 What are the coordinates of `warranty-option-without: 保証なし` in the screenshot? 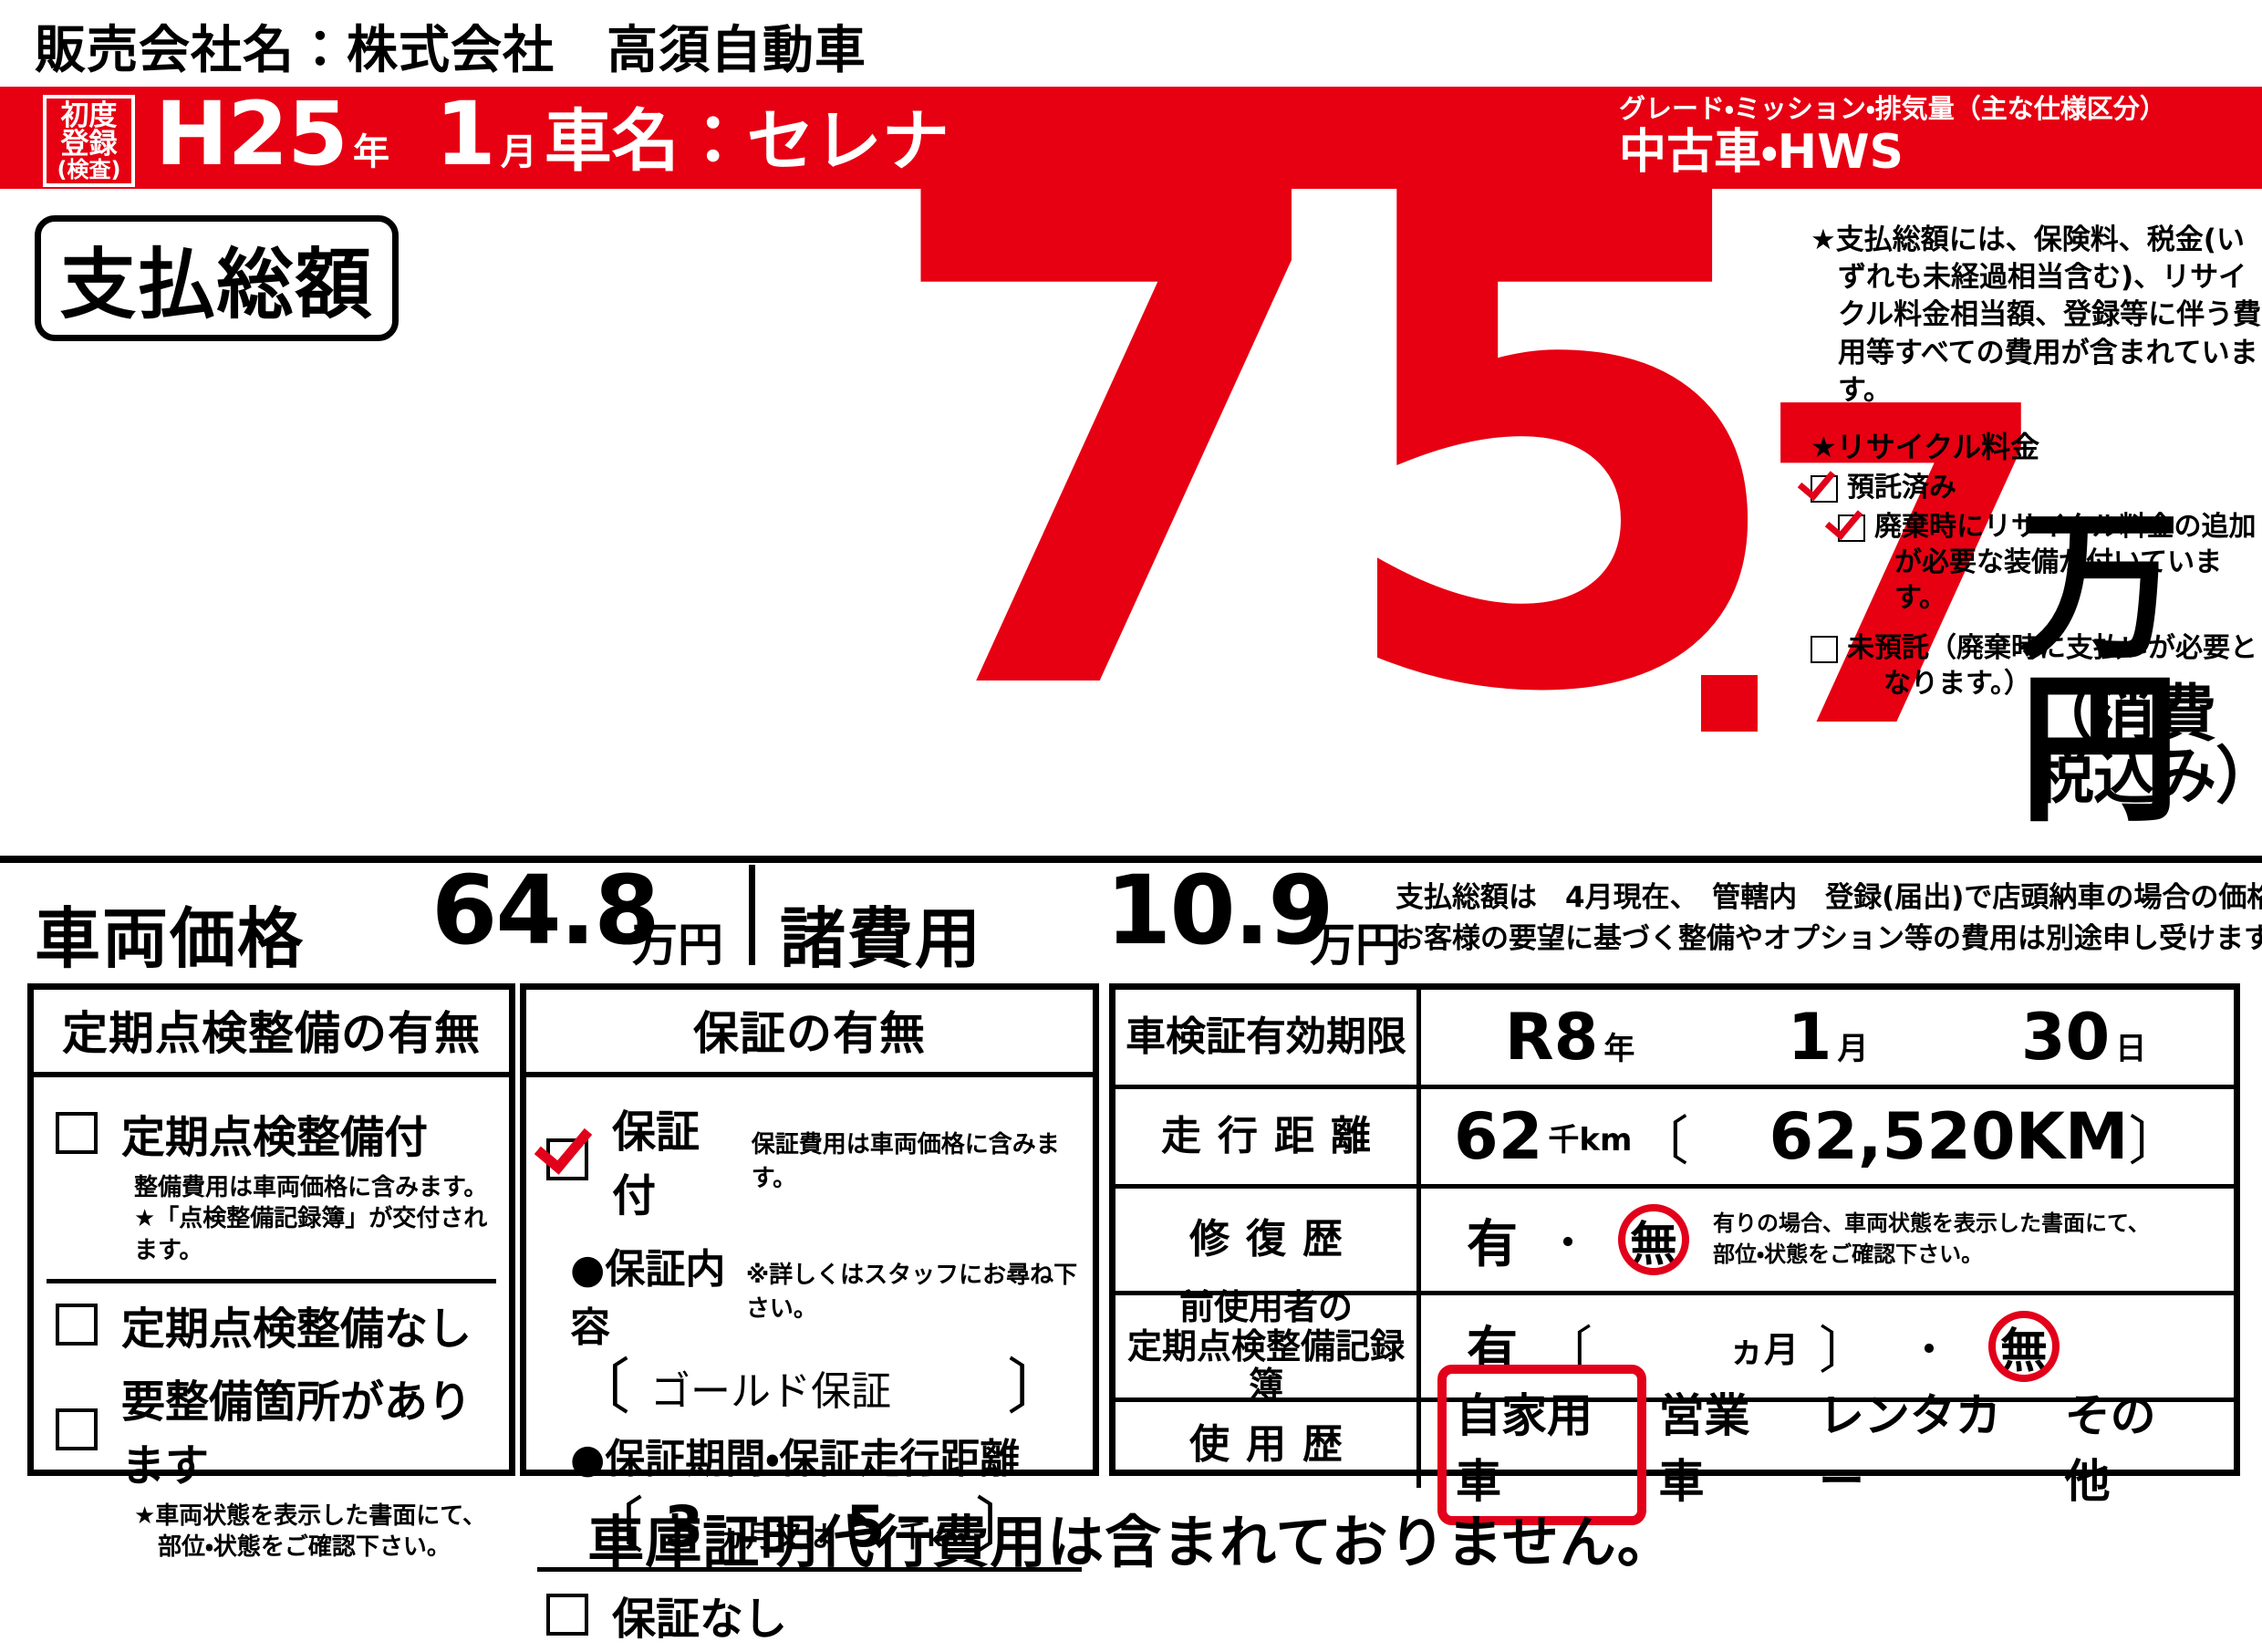 It's located at (814, 1615).